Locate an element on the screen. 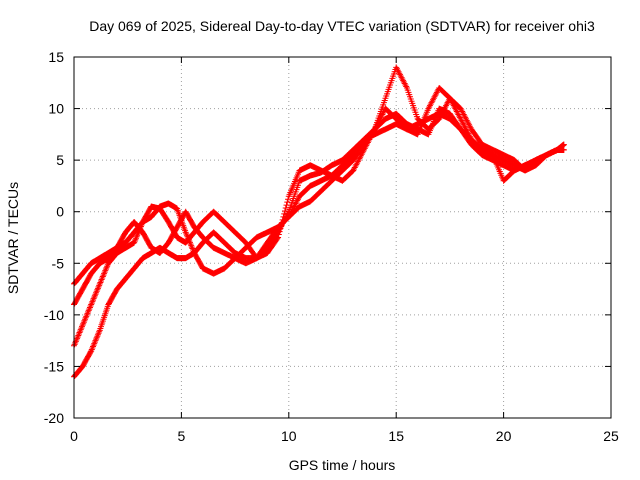  x-tick-label: 5 is located at coordinates (182, 436).